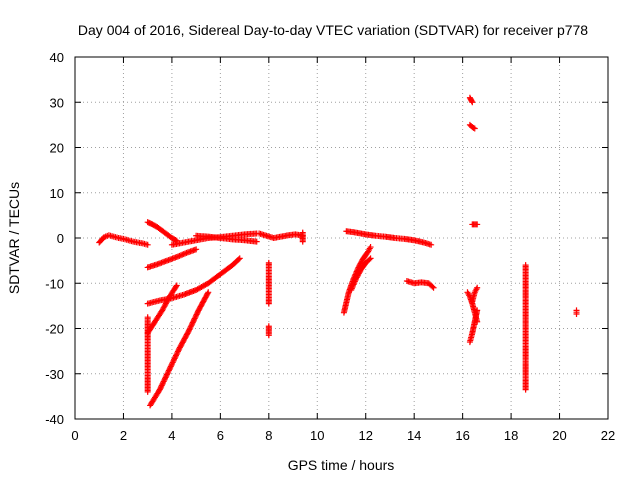 The width and height of the screenshot is (640, 480). Describe the element at coordinates (414, 435) in the screenshot. I see `x-tick-label: 14` at that location.